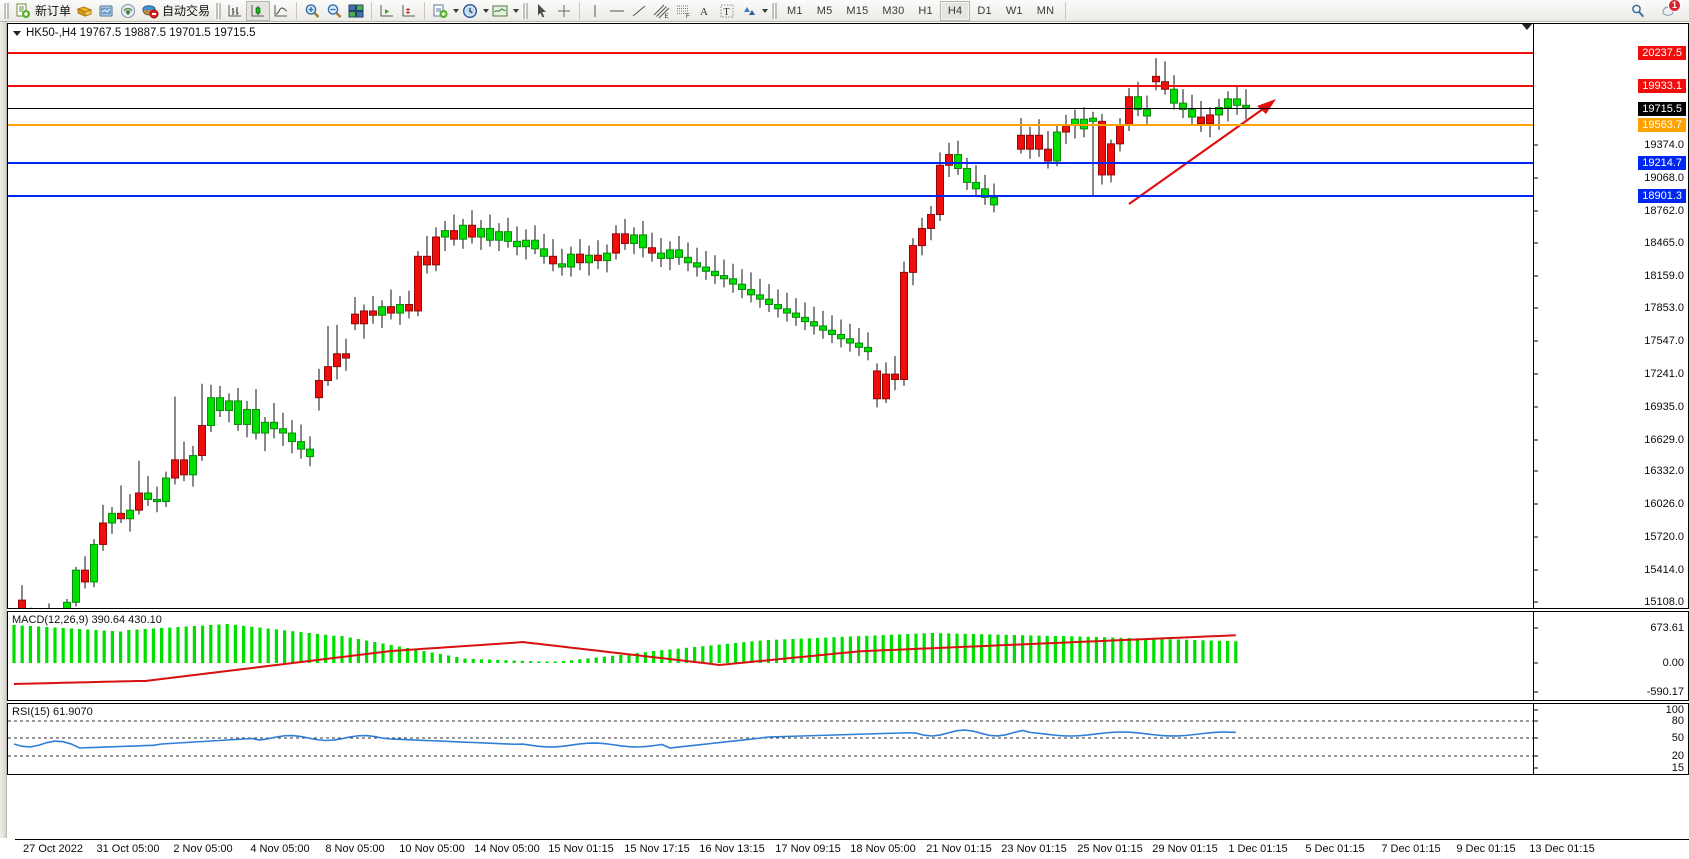 Image resolution: width=1689 pixels, height=859 pixels. Describe the element at coordinates (1662, 85) in the screenshot. I see `price-tick-19933.1: 19933.1` at that location.